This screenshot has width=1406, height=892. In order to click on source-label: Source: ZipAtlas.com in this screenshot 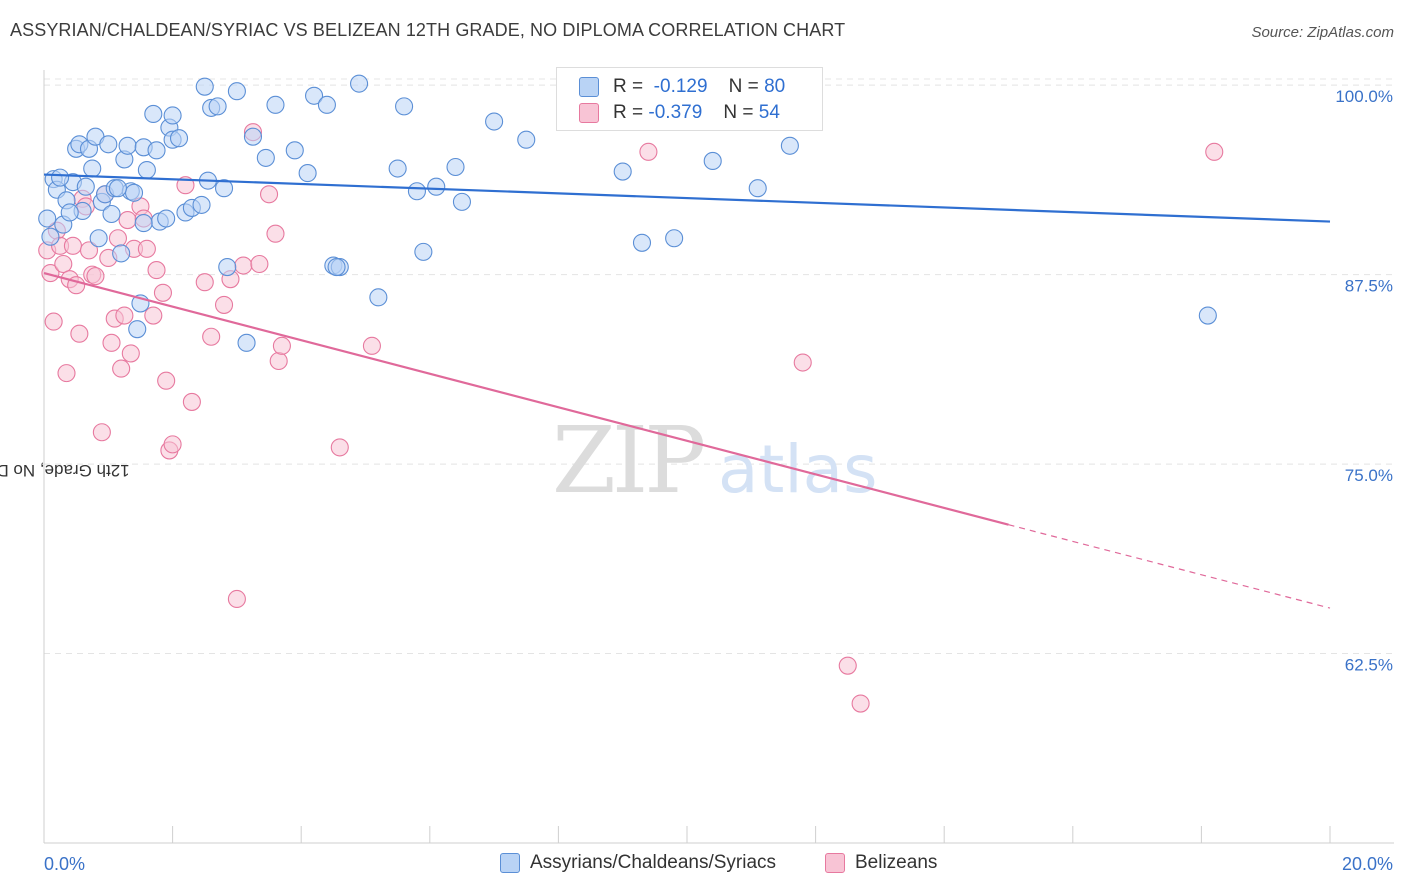, I will do `click(1322, 32)`.